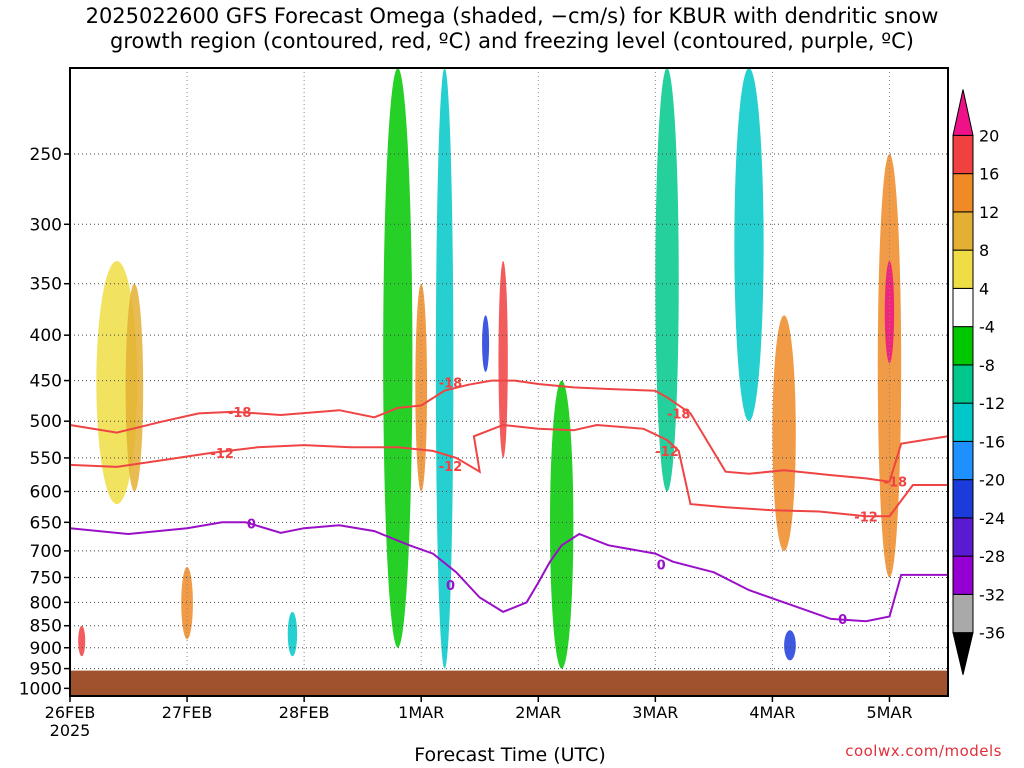 This screenshot has height=768, width=1024. Describe the element at coordinates (46, 225) in the screenshot. I see `y-tick-label: 300` at that location.